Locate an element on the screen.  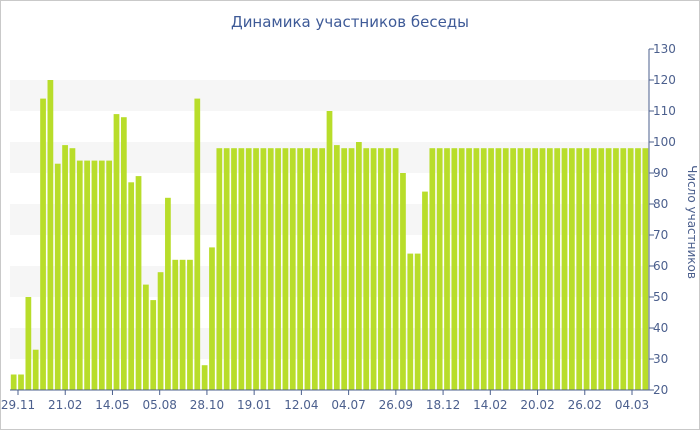
y-tick-label: 90 is located at coordinates (660, 173).